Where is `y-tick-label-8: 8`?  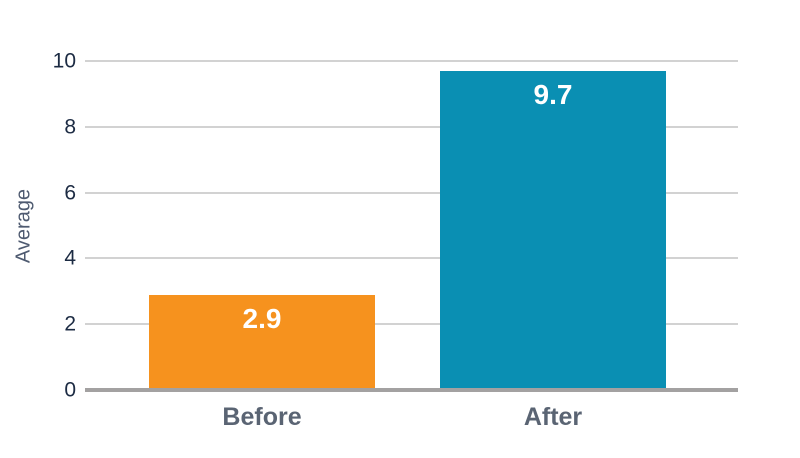
y-tick-label-8: 8 is located at coordinates (70, 127).